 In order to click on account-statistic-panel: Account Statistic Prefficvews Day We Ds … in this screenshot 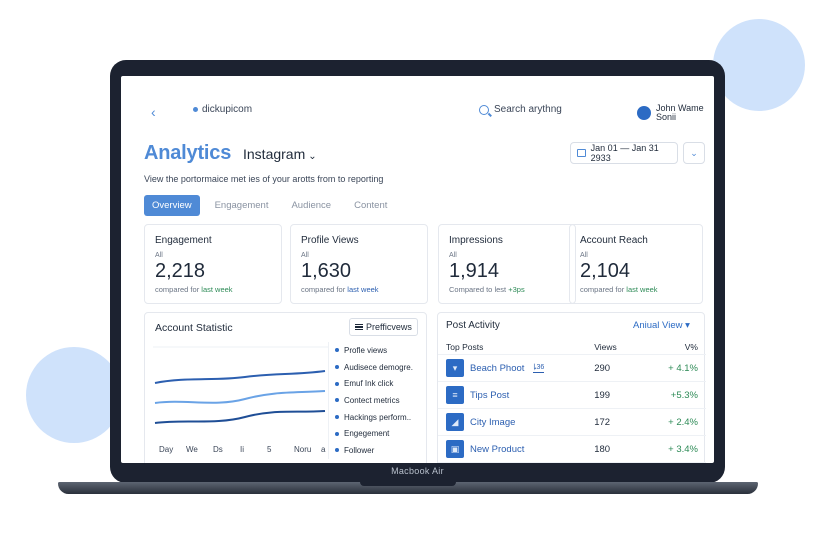, I will do `click(285, 387)`.